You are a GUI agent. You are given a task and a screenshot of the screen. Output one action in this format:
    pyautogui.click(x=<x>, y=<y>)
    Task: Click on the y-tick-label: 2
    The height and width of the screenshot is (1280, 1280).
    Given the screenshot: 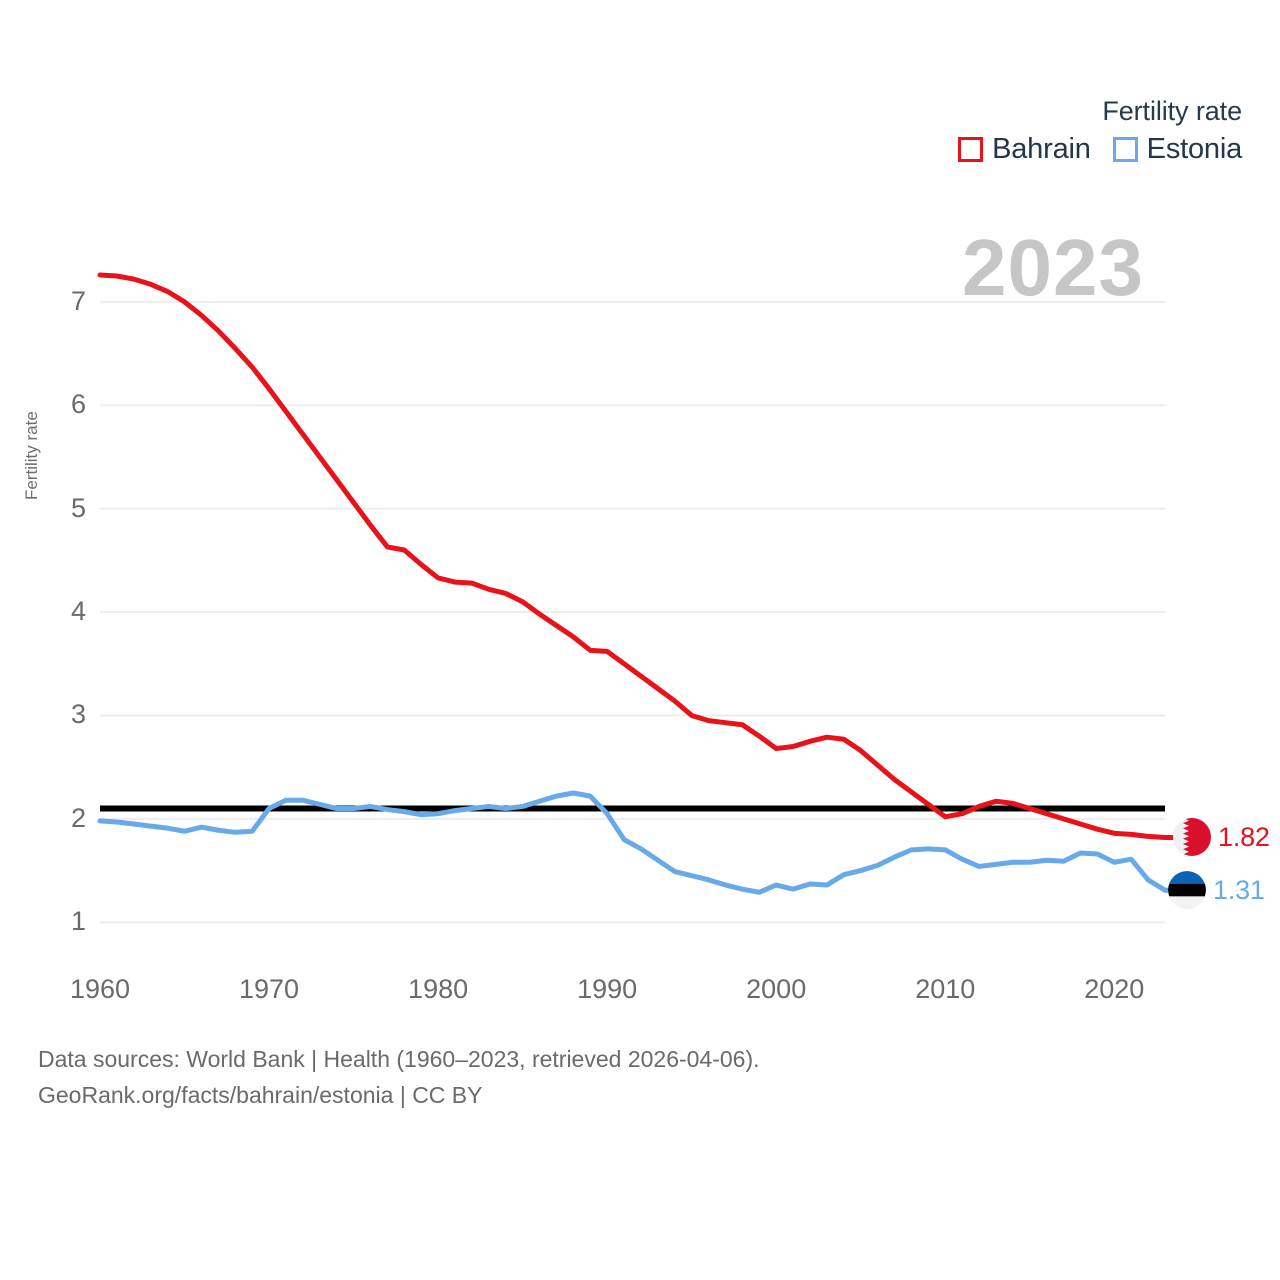 What is the action you would take?
    pyautogui.click(x=78, y=817)
    